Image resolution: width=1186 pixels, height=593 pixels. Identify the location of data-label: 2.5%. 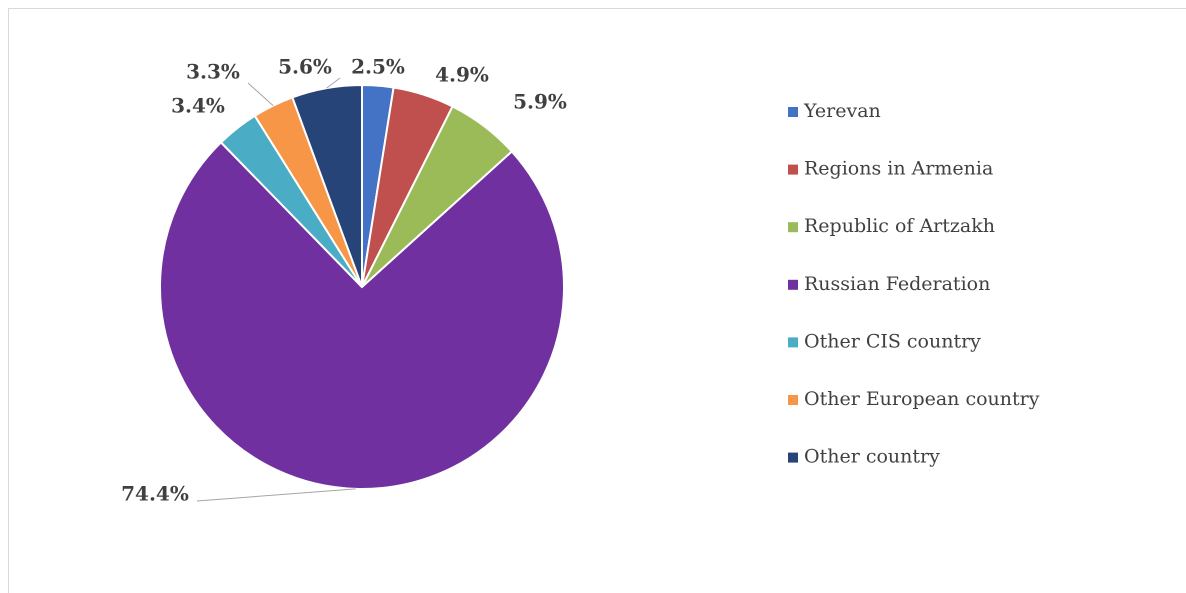
(378, 67).